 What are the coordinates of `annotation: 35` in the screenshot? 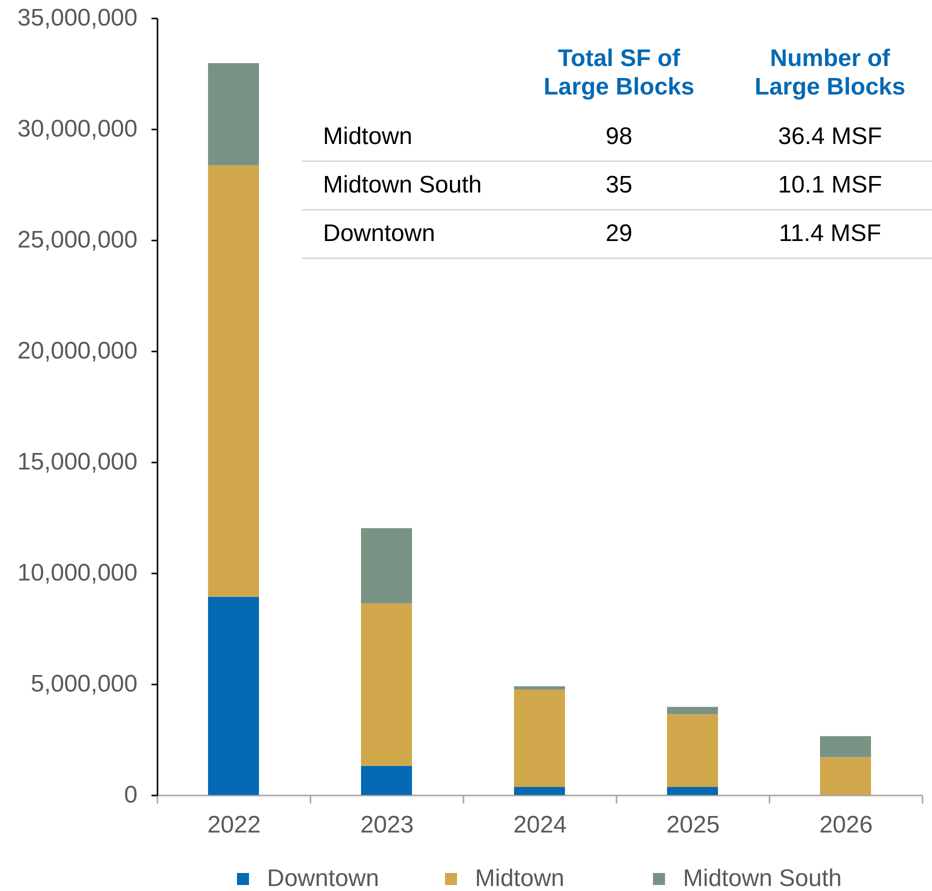 It's located at (619, 185).